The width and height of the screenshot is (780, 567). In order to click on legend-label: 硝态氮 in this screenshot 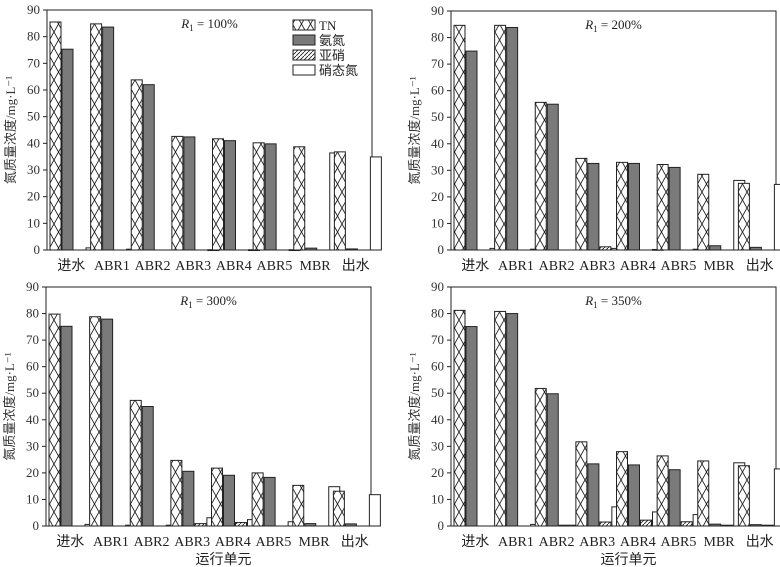, I will do `click(338, 70)`.